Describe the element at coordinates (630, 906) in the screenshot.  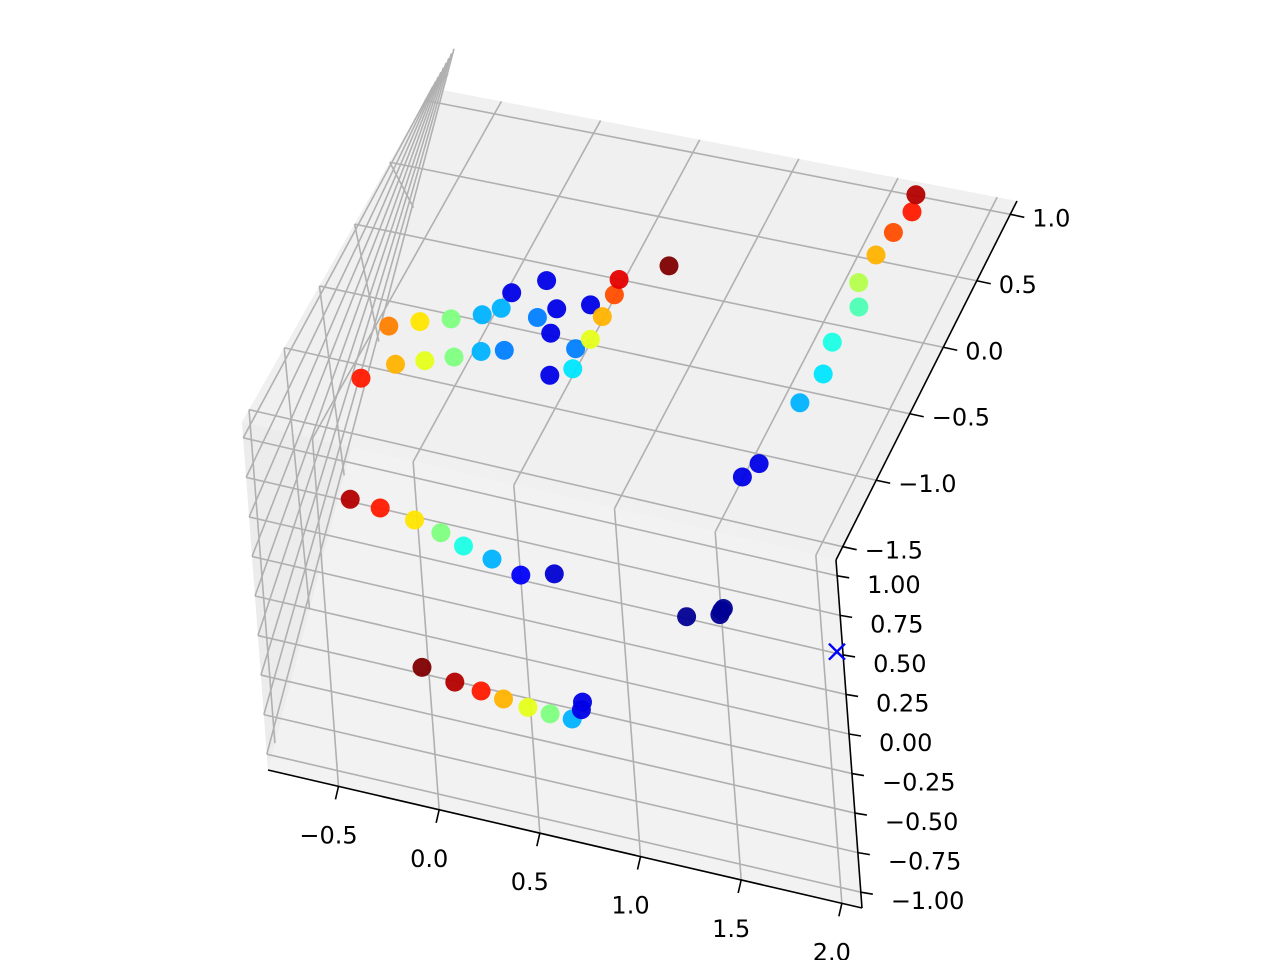
I see `x-tick-label: 1.0` at that location.